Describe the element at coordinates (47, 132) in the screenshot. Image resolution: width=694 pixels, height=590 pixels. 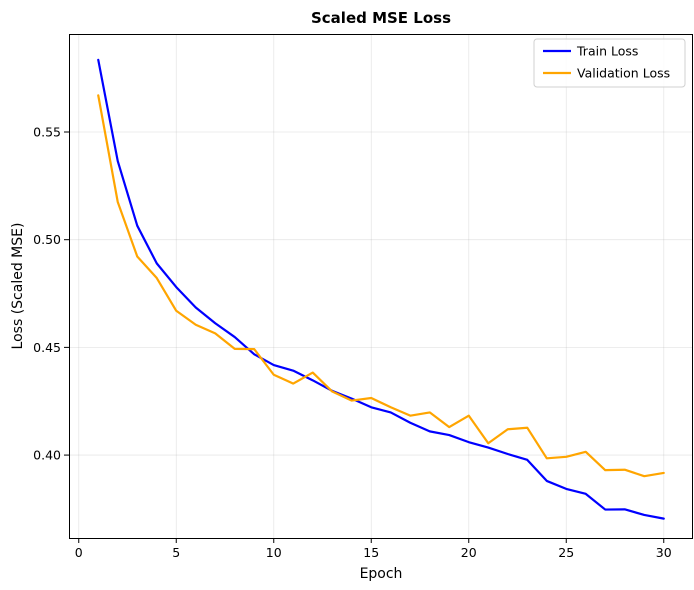
I see `y-tick-label: 0.55` at that location.